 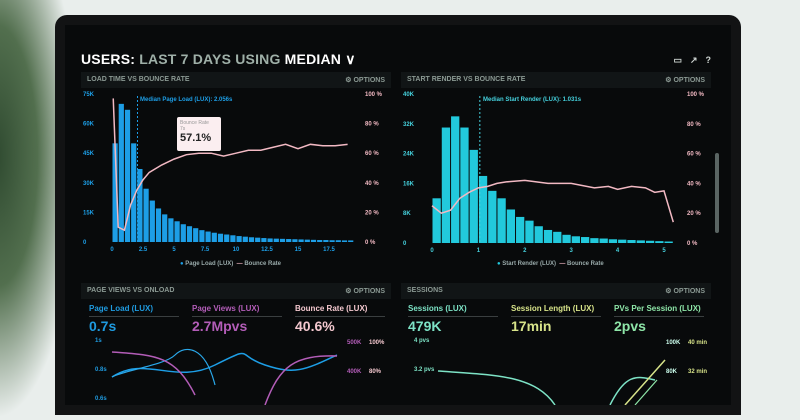 I want to click on kpi-value: 2pvs, so click(x=630, y=326).